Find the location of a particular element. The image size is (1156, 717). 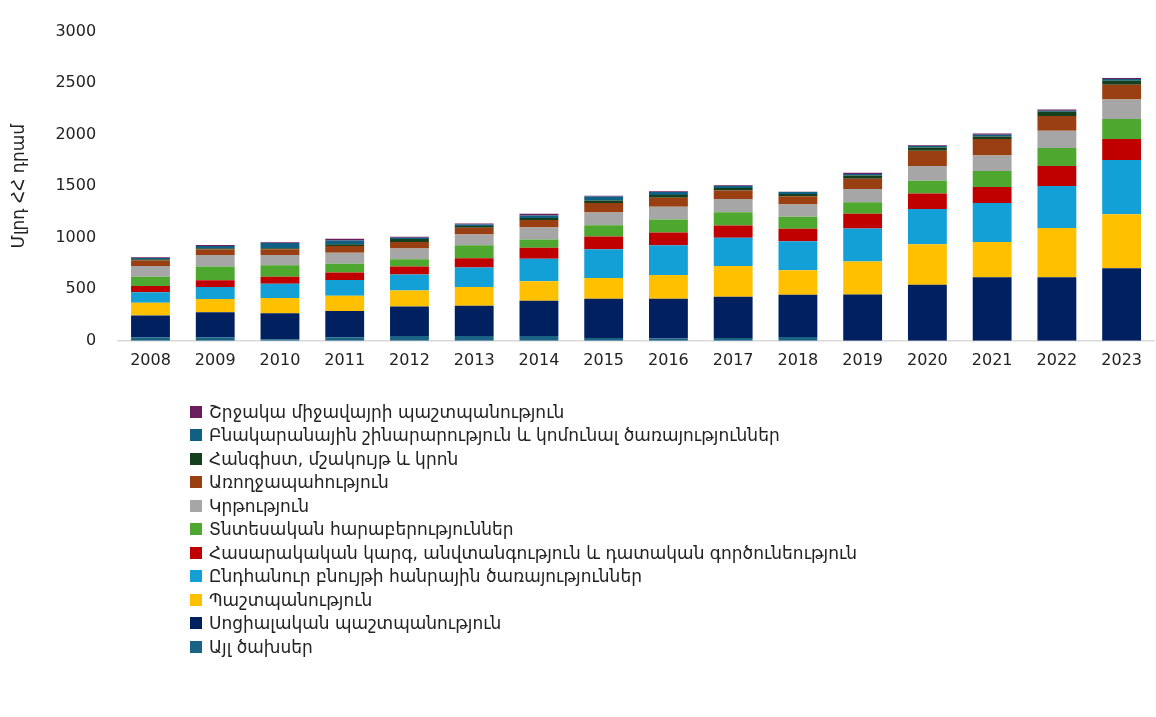

legend-label: Առողջապահություն is located at coordinates (299, 482).